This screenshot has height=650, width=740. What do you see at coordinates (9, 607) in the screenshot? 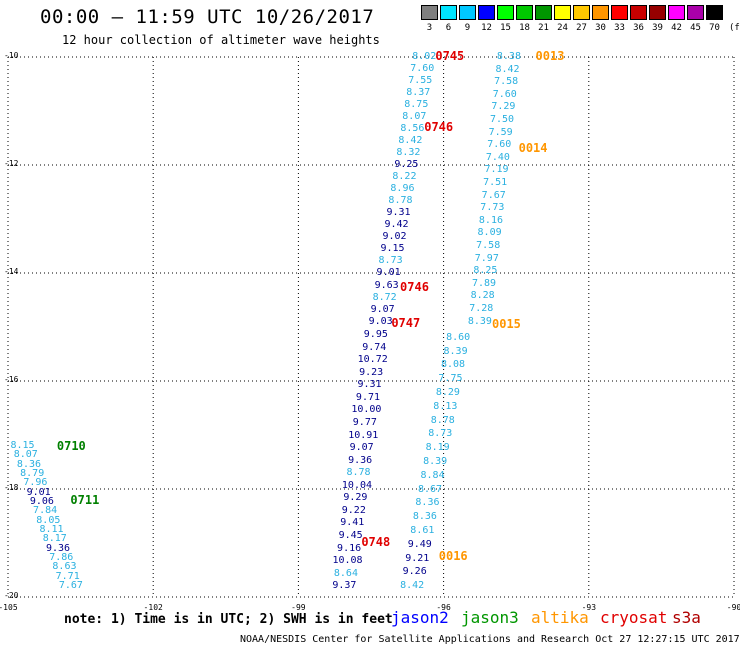
I see `lon-tick-label: -105` at bounding box center [9, 607].